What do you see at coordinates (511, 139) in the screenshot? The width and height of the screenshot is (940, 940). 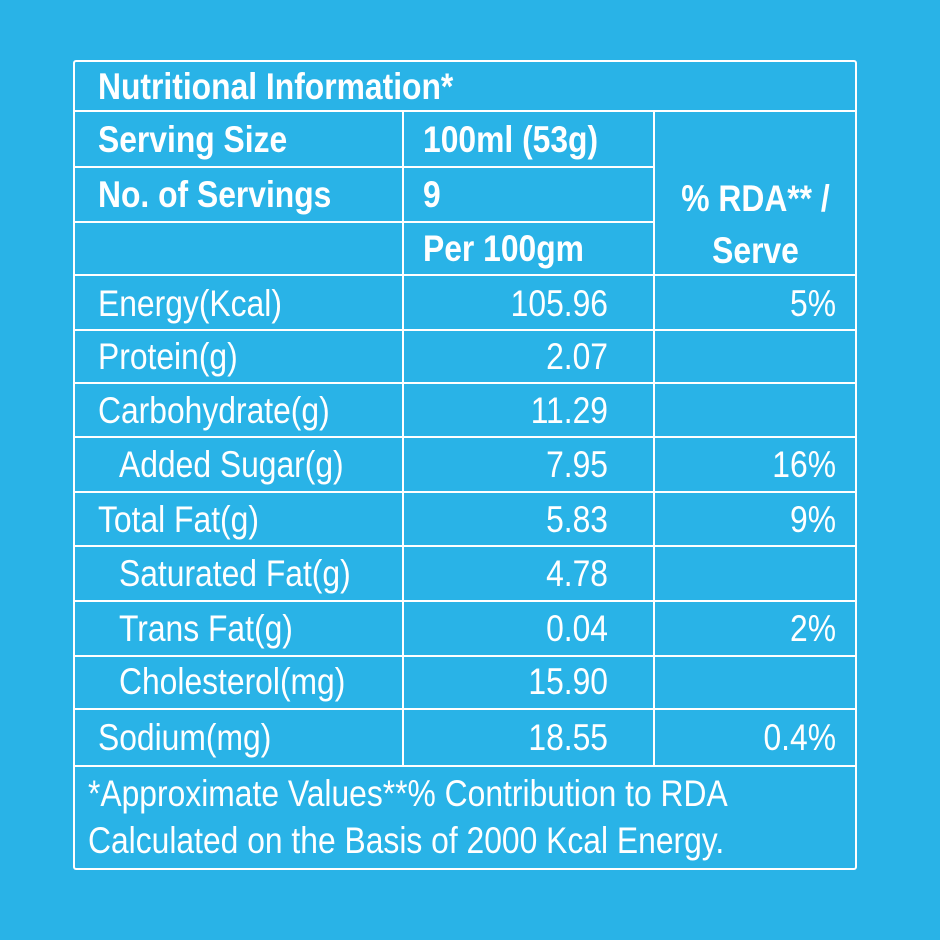 I see `serving-size-value: 100ml (53g)` at bounding box center [511, 139].